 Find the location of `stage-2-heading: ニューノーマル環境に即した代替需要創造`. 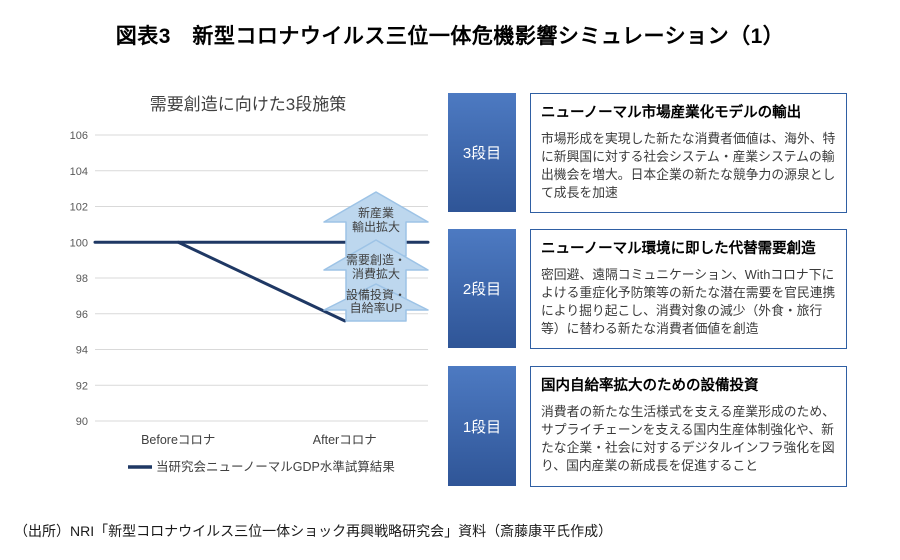

stage-2-heading: ニューノーマル環境に即した代替需要創造 is located at coordinates (678, 249).